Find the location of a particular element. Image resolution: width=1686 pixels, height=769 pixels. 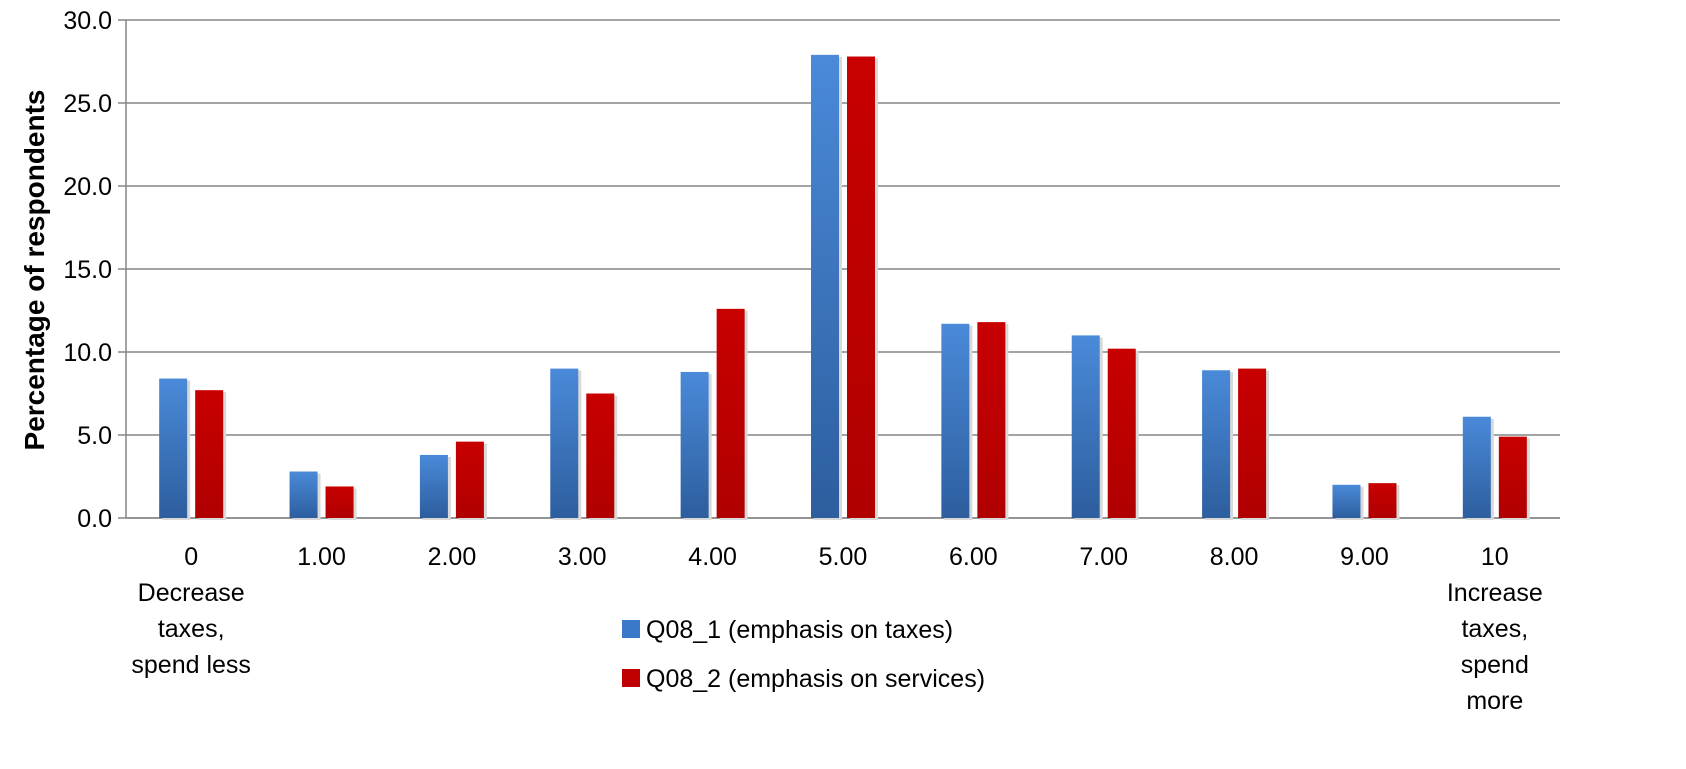

x-tick-label: 9.00 is located at coordinates (1364, 557).